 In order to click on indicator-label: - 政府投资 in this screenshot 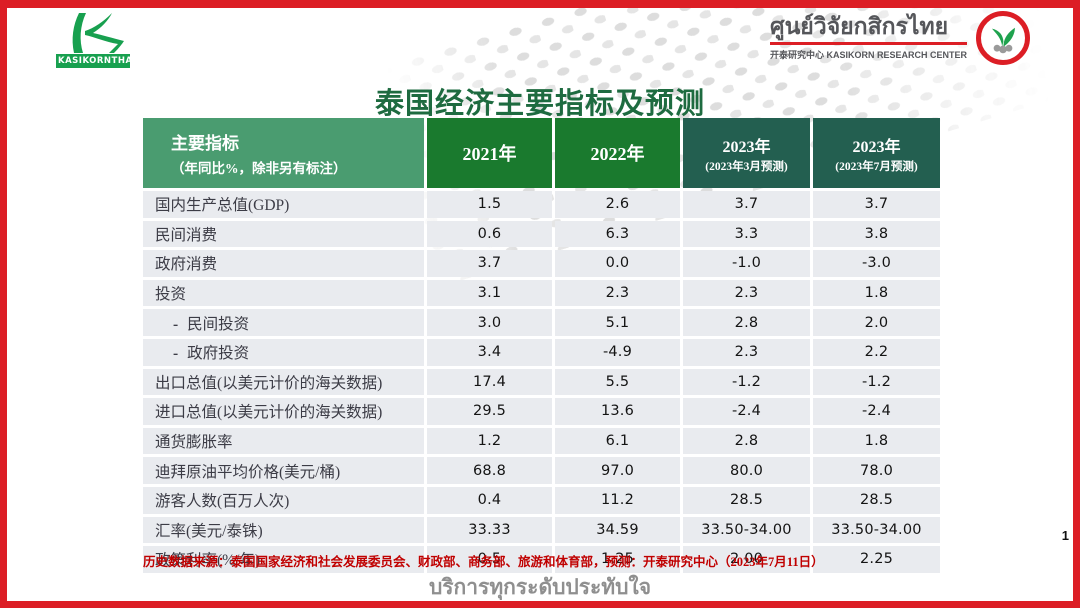, I will do `click(283, 352)`.